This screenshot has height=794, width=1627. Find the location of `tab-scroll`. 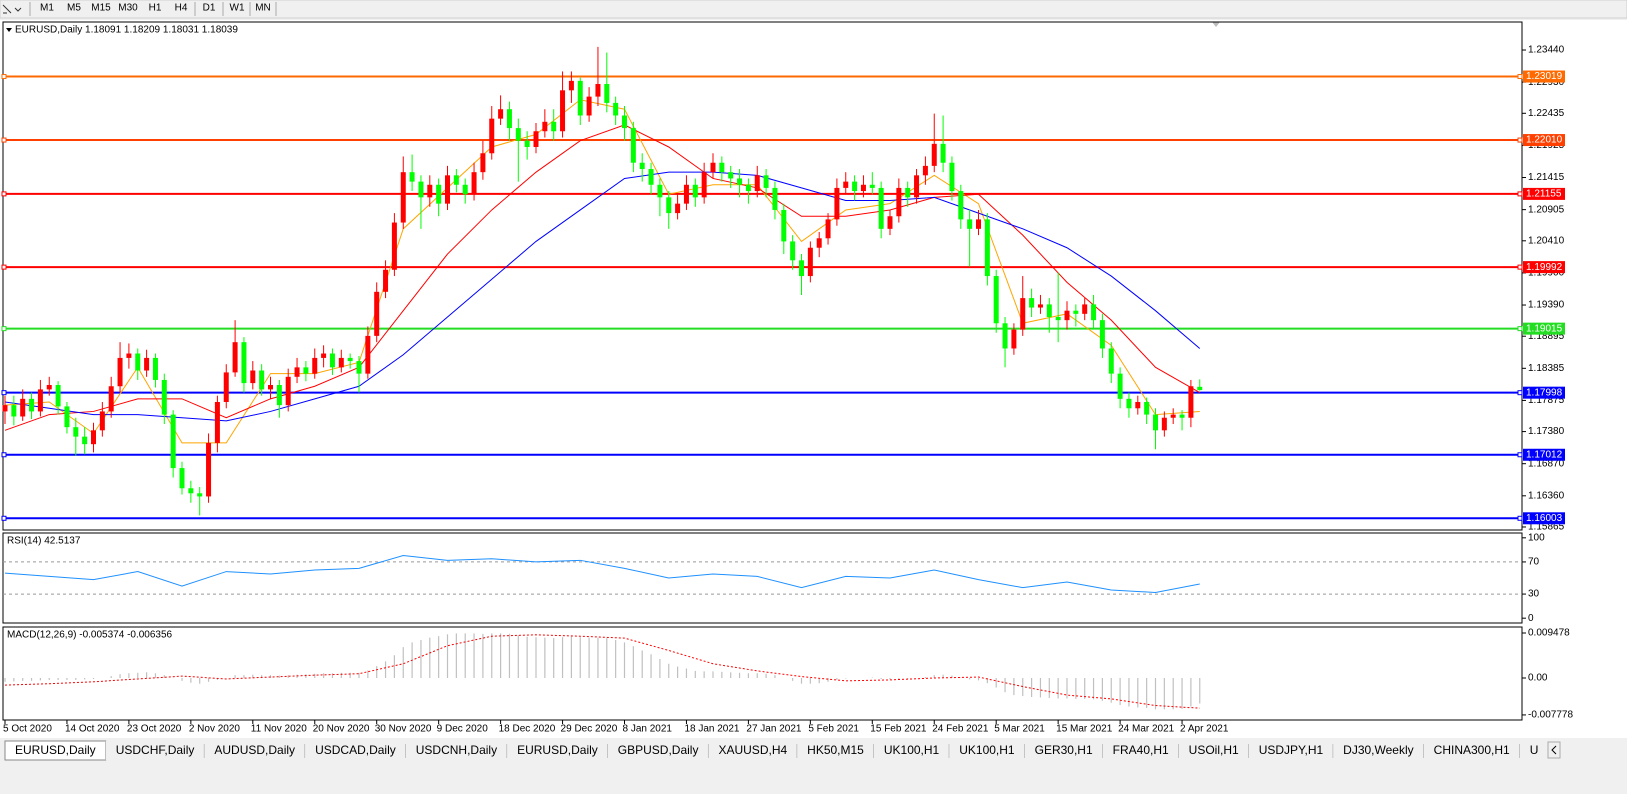

tab-scroll is located at coordinates (1554, 750).